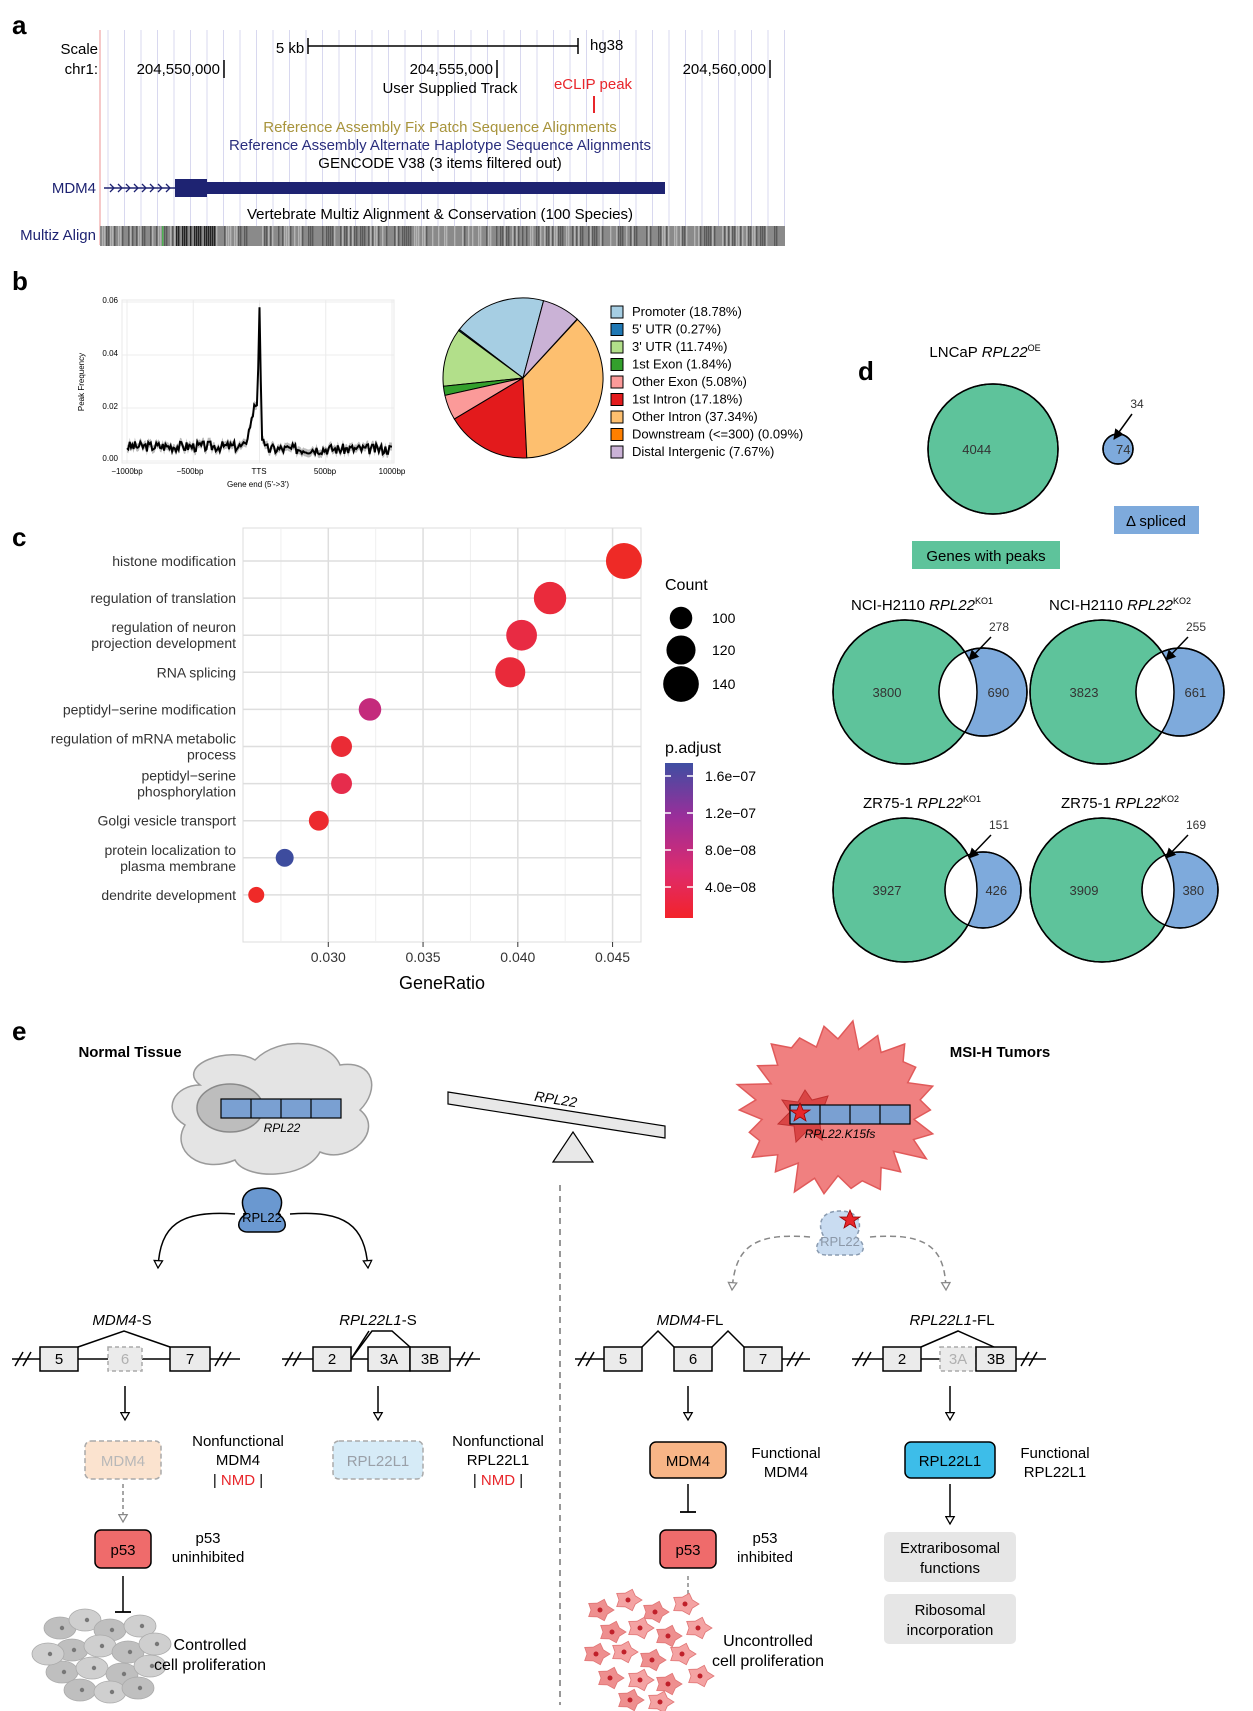 This screenshot has width=1253, height=1711. Describe the element at coordinates (1055, 1472) in the screenshot. I see `functional-rpl22l1-text-2: RPL22L1` at that location.